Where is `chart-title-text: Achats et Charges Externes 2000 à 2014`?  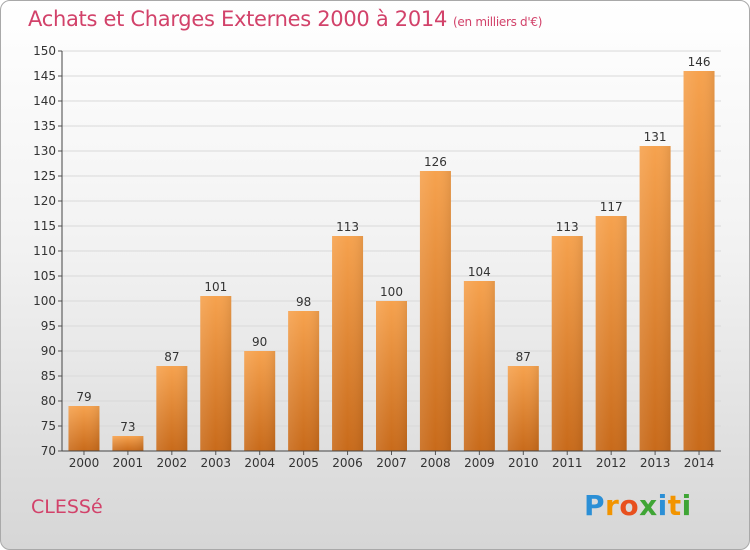 chart-title-text: Achats et Charges Externes 2000 à 2014 is located at coordinates (238, 19).